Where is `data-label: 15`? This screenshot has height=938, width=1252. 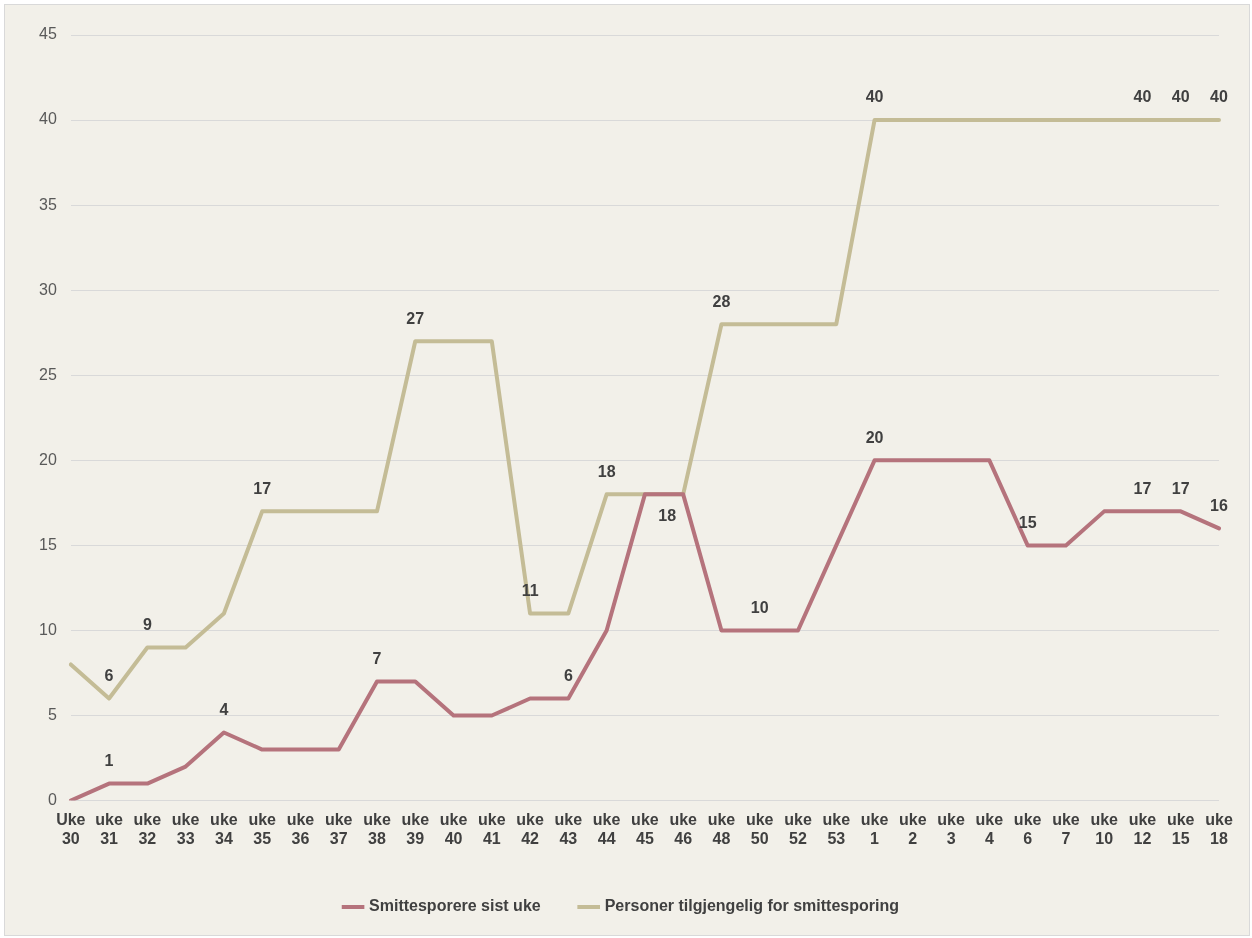
data-label: 15 is located at coordinates (1027, 522).